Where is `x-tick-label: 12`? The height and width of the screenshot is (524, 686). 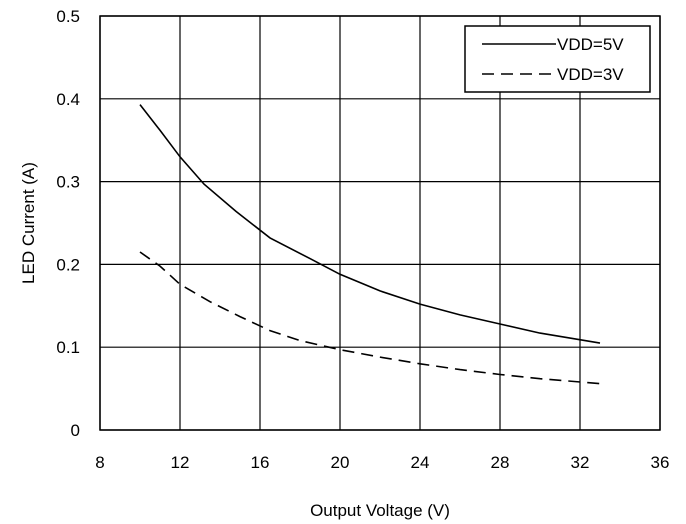 x-tick-label: 12 is located at coordinates (180, 462).